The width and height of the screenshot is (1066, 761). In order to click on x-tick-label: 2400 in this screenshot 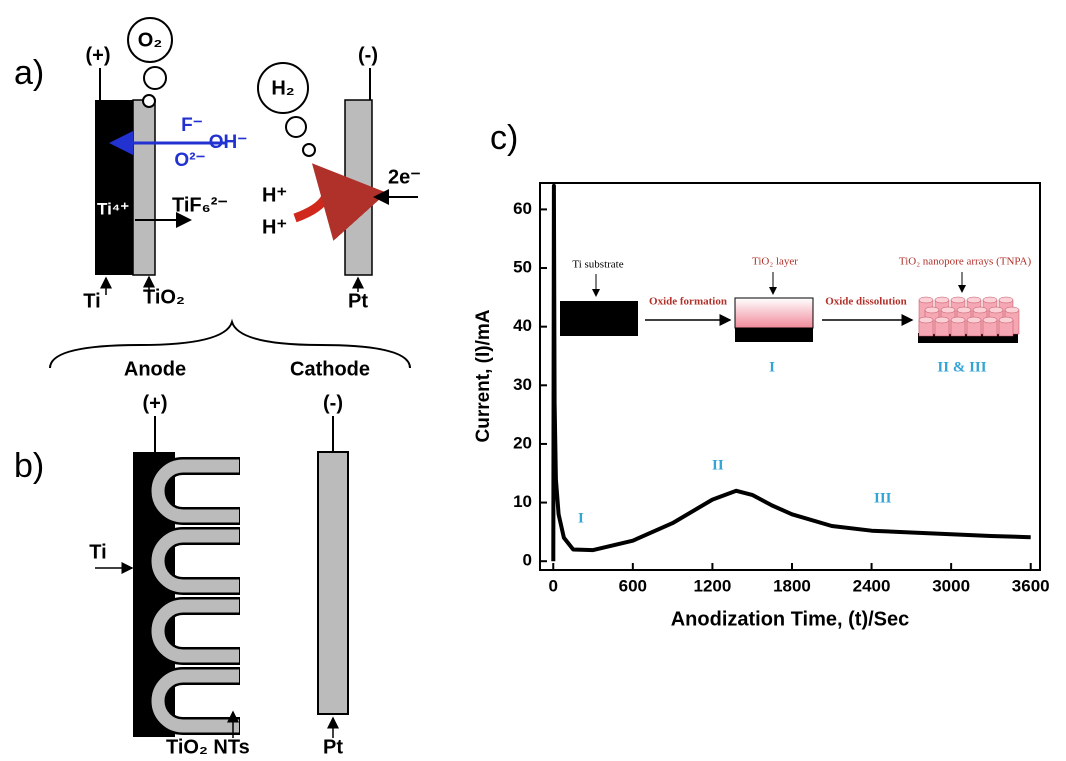, I will do `click(872, 585)`.